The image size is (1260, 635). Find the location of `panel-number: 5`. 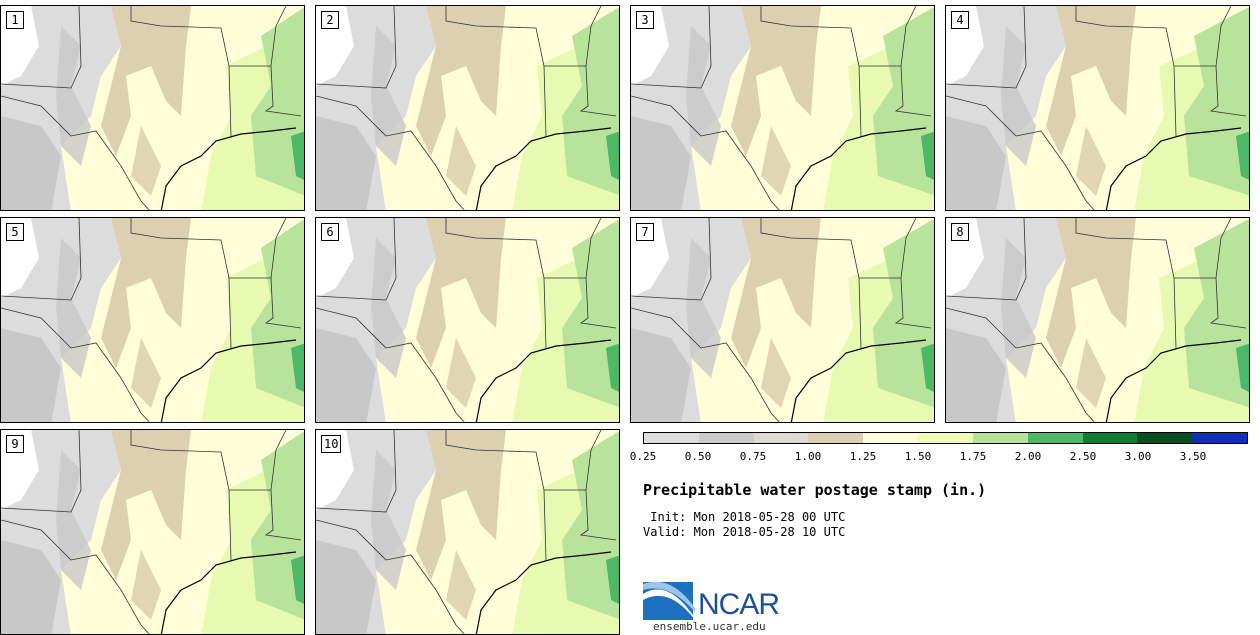

panel-number: 5 is located at coordinates (15, 232).